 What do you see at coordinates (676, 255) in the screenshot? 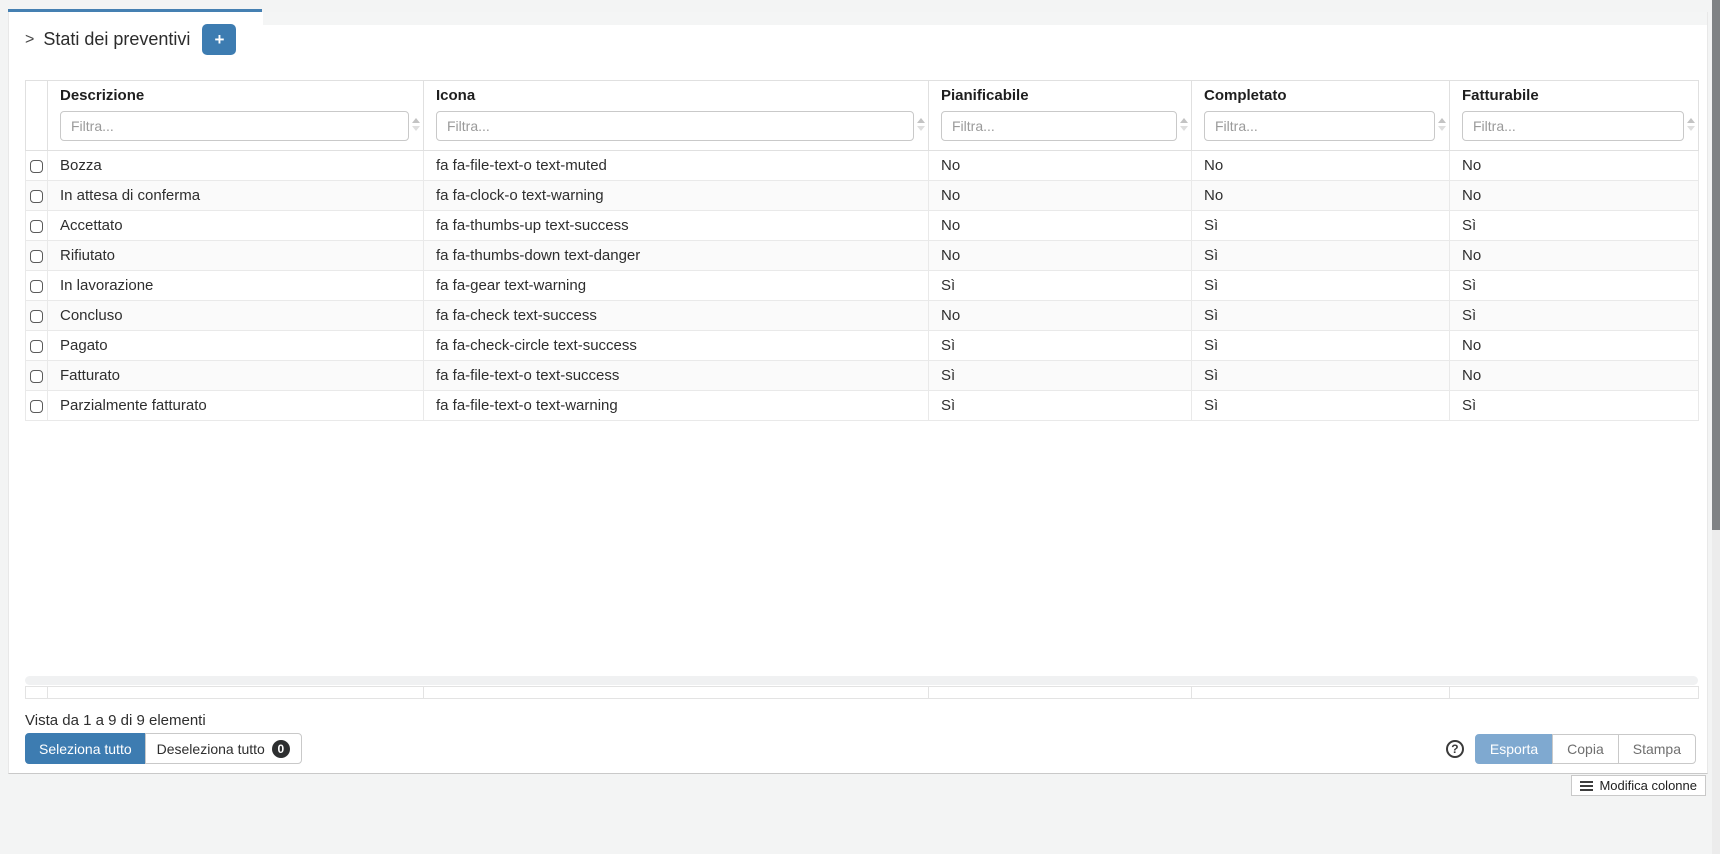
I see `cell-icona: fa fa-thumbs-down text-danger` at bounding box center [676, 255].